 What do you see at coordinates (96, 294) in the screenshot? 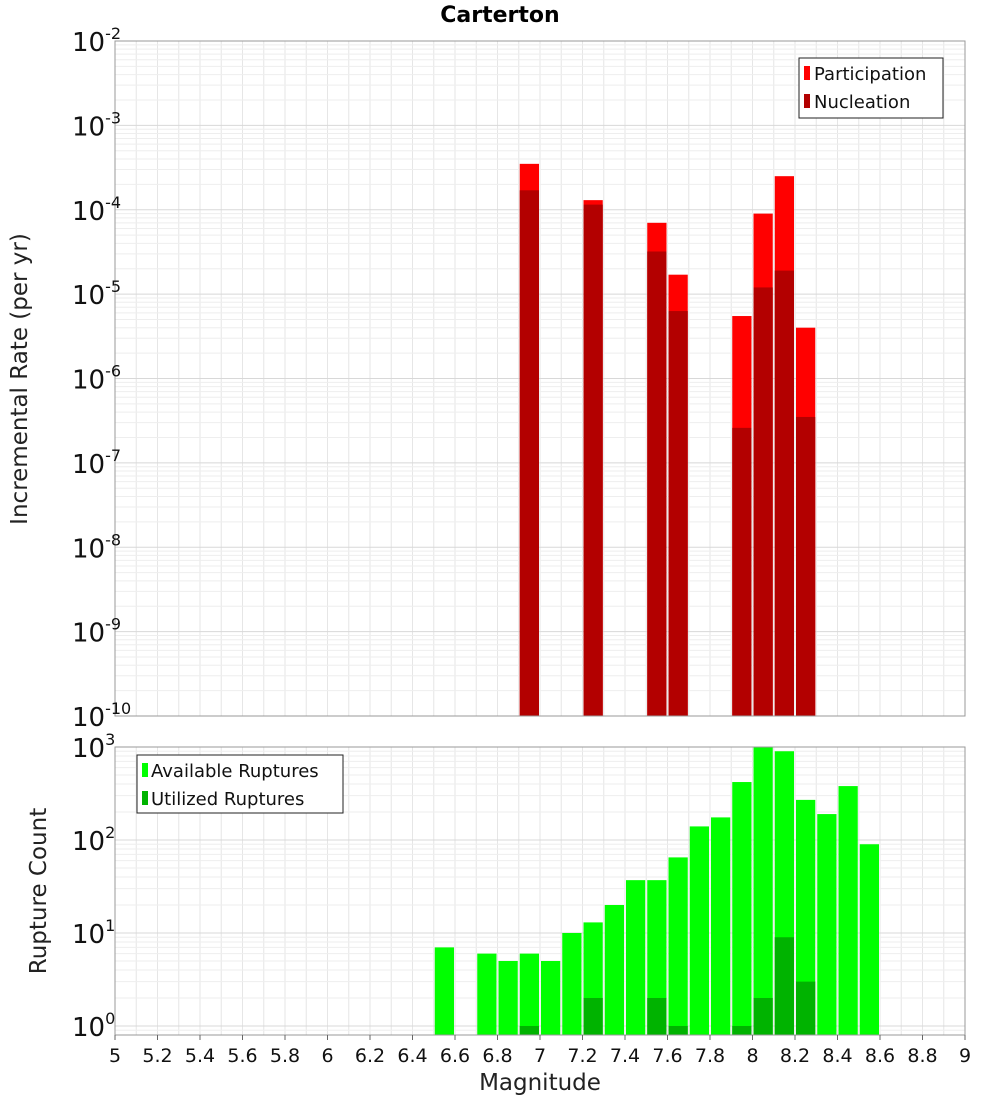
I see `top-y-tick-label: 10⁻⁵` at bounding box center [96, 294].